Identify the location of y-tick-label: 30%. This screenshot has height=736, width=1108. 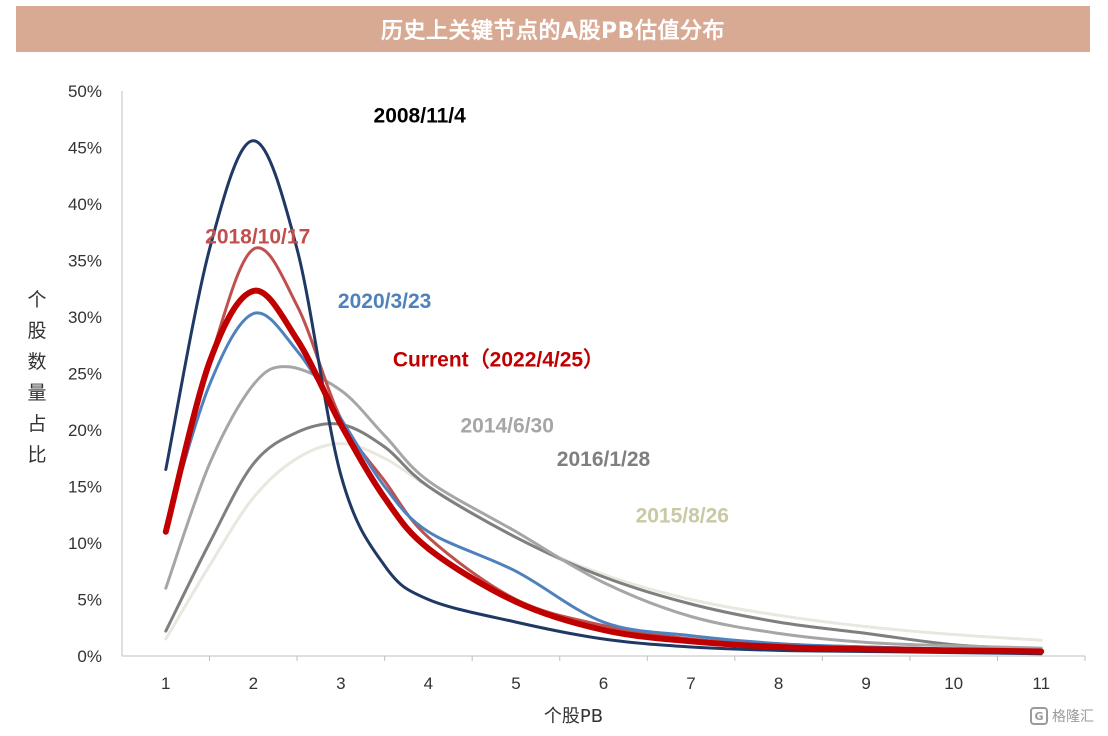
(85, 317).